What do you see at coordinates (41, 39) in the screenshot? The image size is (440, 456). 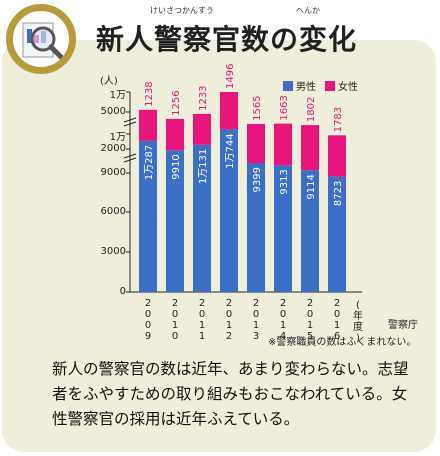 I see `magnifier-icon` at bounding box center [41, 39].